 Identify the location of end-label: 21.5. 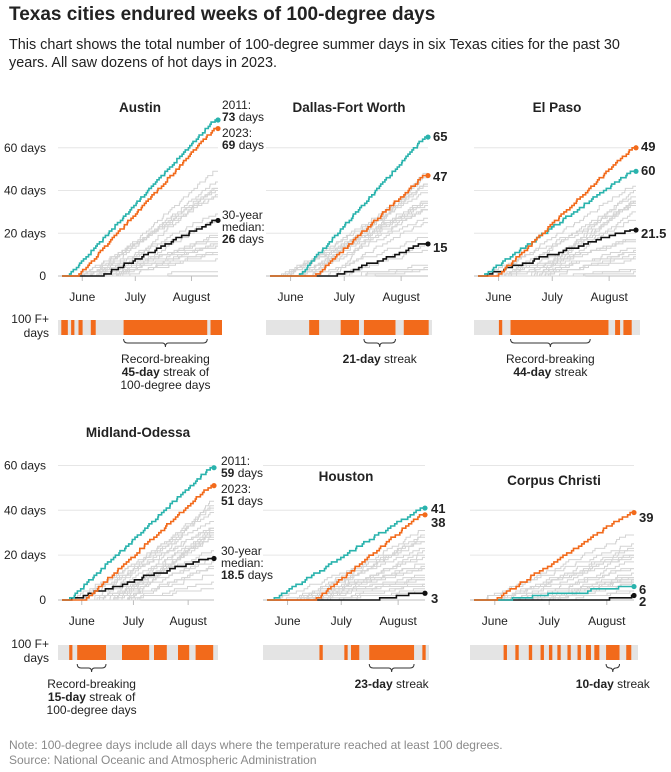
(653, 233).